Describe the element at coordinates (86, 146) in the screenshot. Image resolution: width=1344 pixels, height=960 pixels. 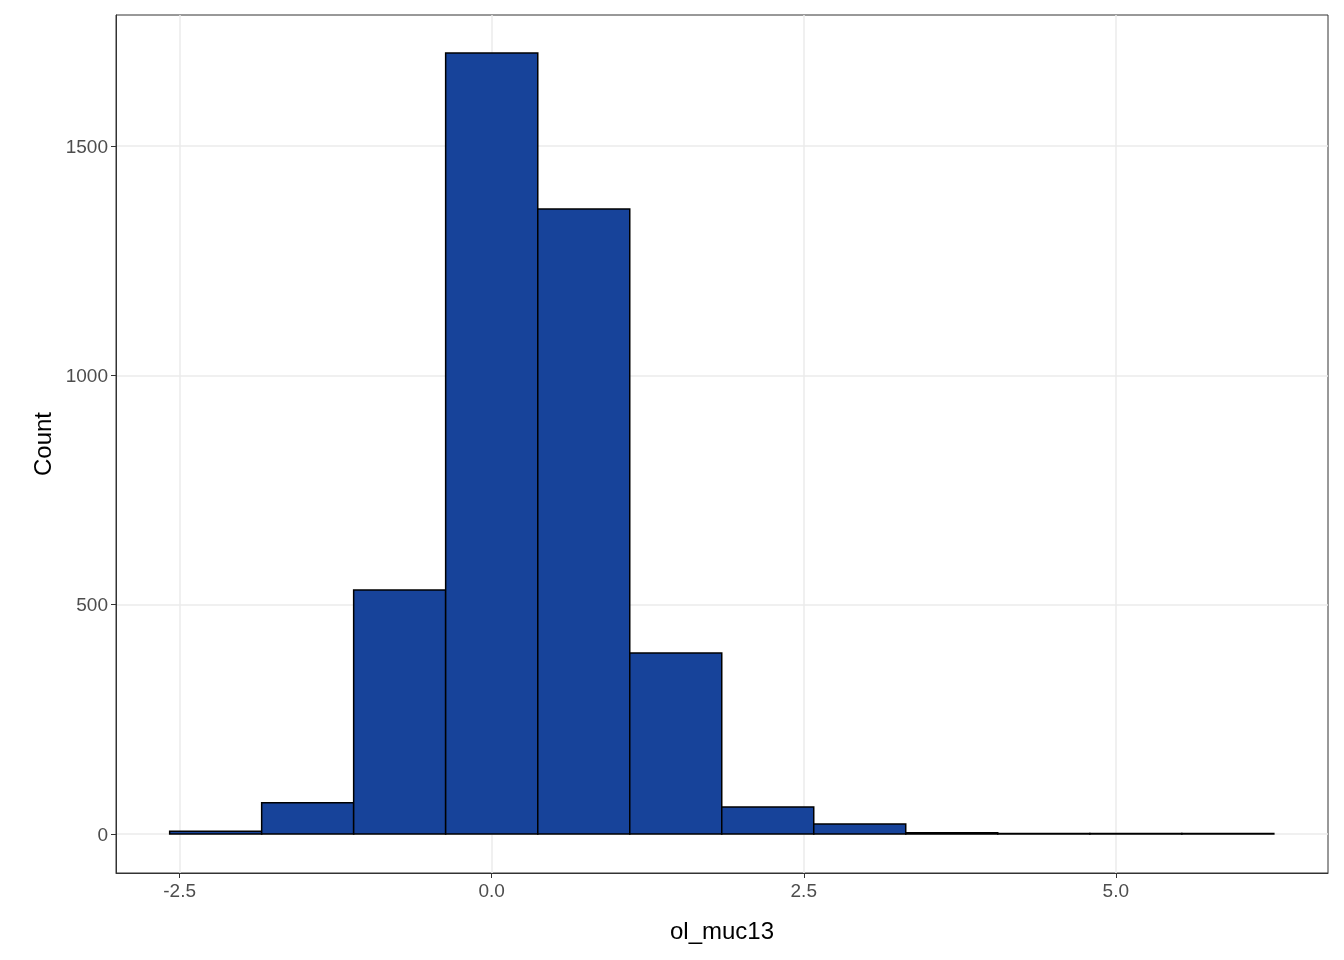
I see `y-tick-label: 1500` at that location.